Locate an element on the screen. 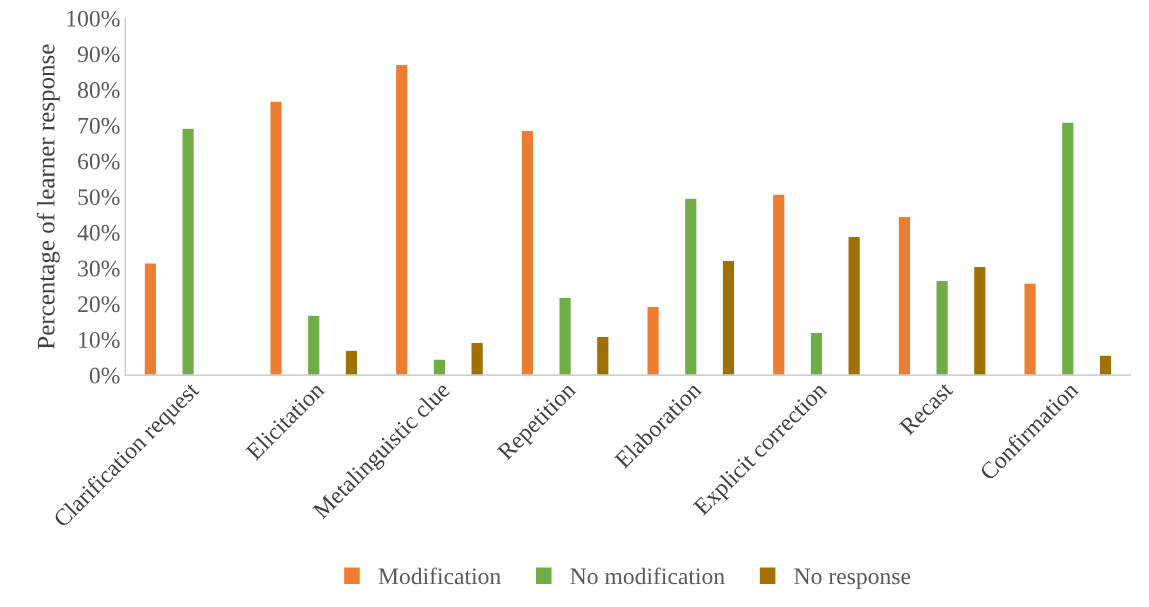  y-tick-label: 10% is located at coordinates (99, 339).